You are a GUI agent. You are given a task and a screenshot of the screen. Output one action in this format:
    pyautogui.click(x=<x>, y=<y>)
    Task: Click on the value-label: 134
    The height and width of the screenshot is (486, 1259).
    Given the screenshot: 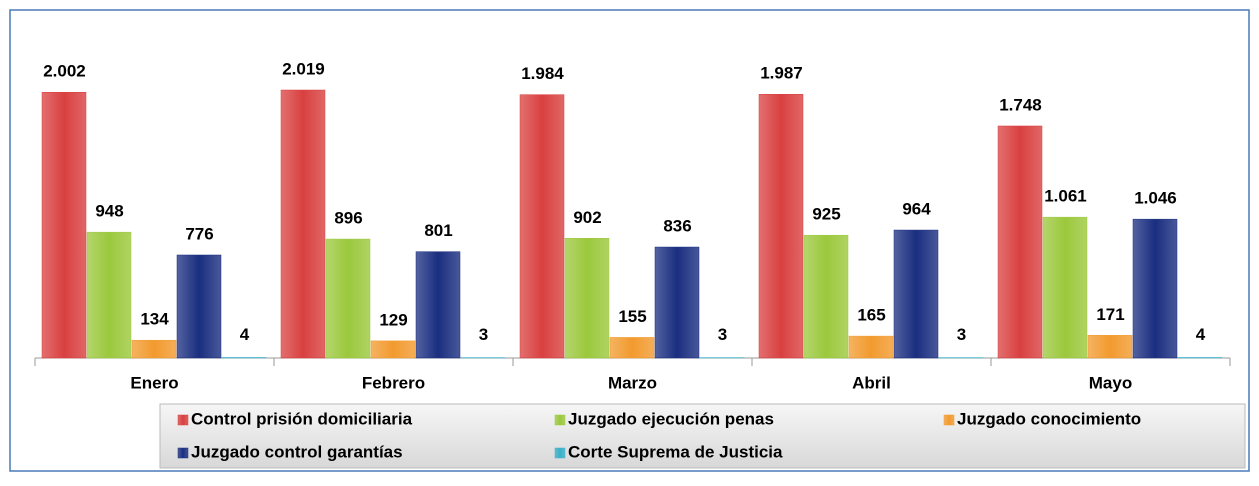 What is the action you would take?
    pyautogui.click(x=154, y=319)
    